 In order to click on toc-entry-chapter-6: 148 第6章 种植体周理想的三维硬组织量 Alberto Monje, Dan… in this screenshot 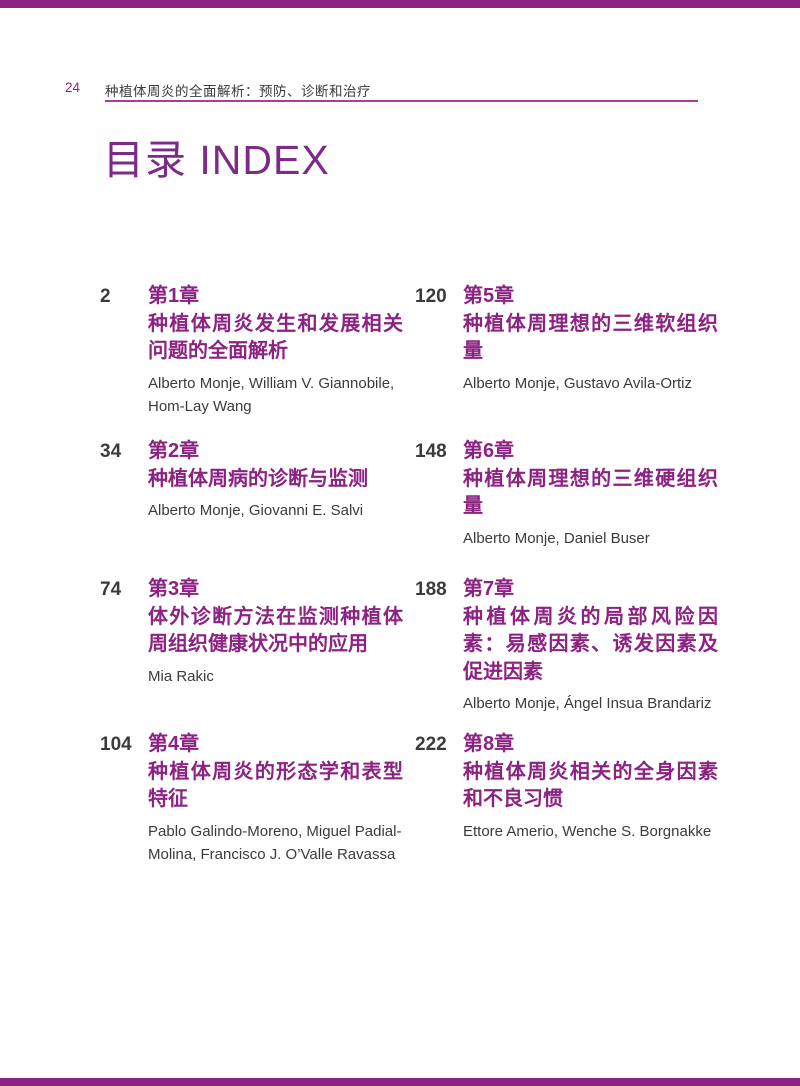, I will do `click(567, 507)`.